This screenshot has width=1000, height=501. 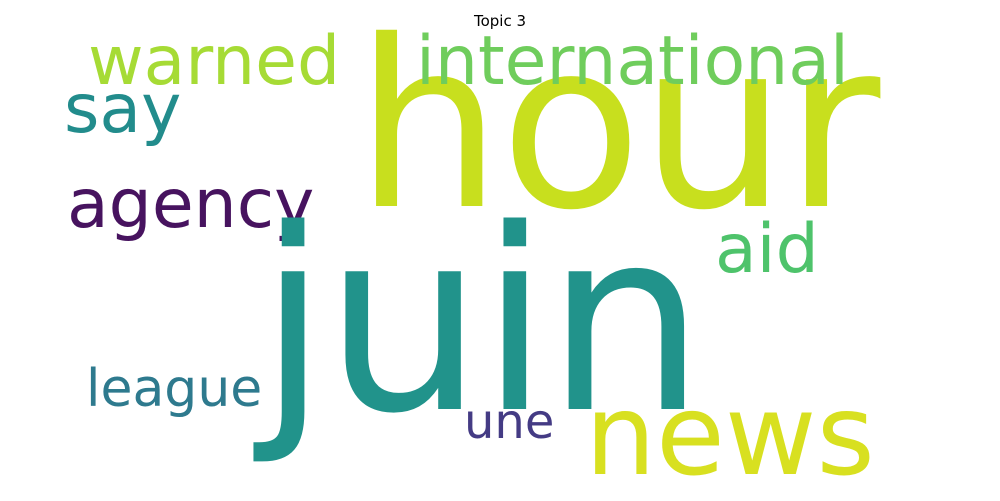 What do you see at coordinates (191, 204) in the screenshot?
I see `word-agency: agency` at bounding box center [191, 204].